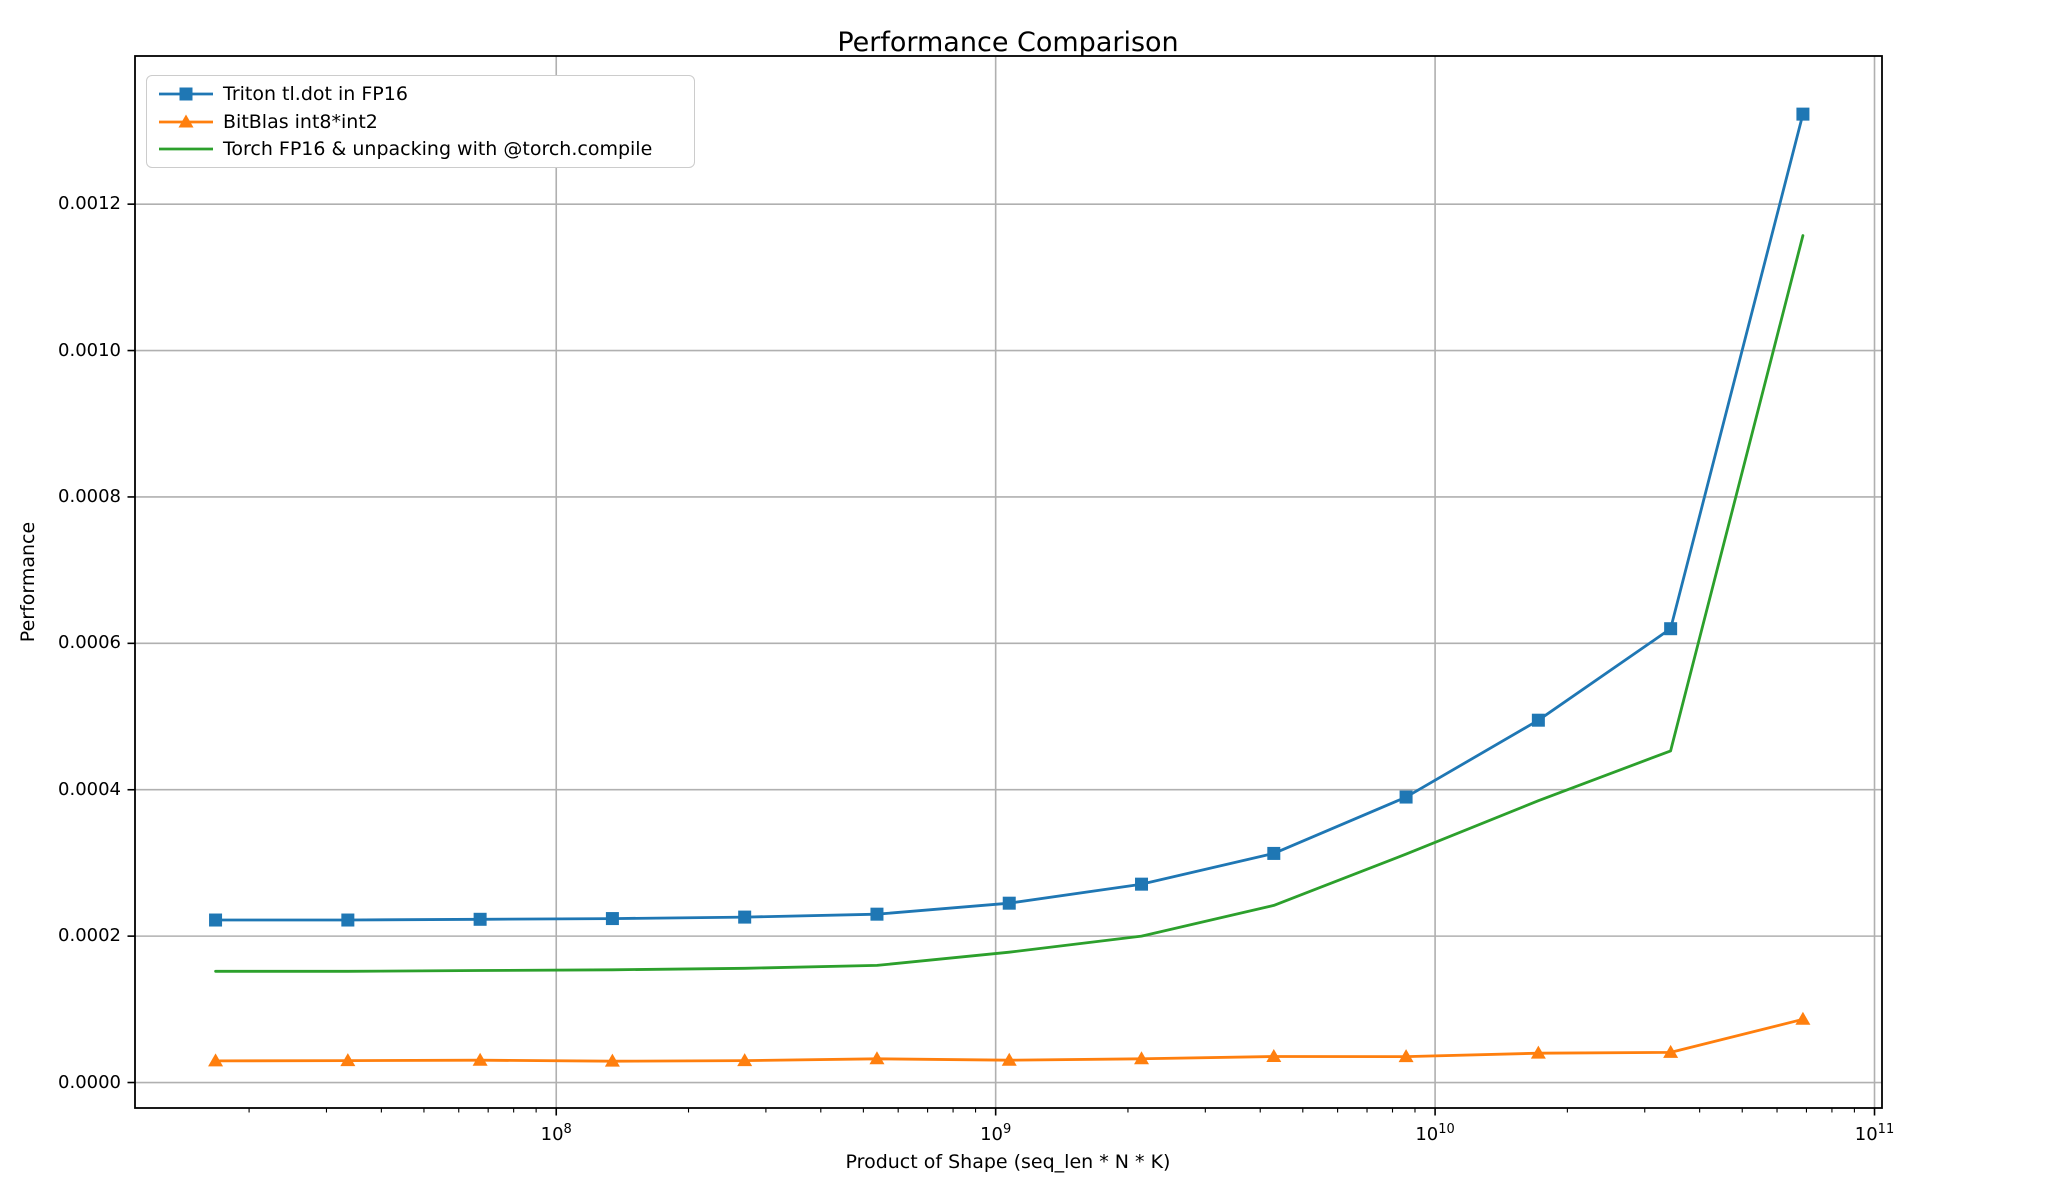  I want to click on chart-title: Performance Comparison, so click(1008, 42).